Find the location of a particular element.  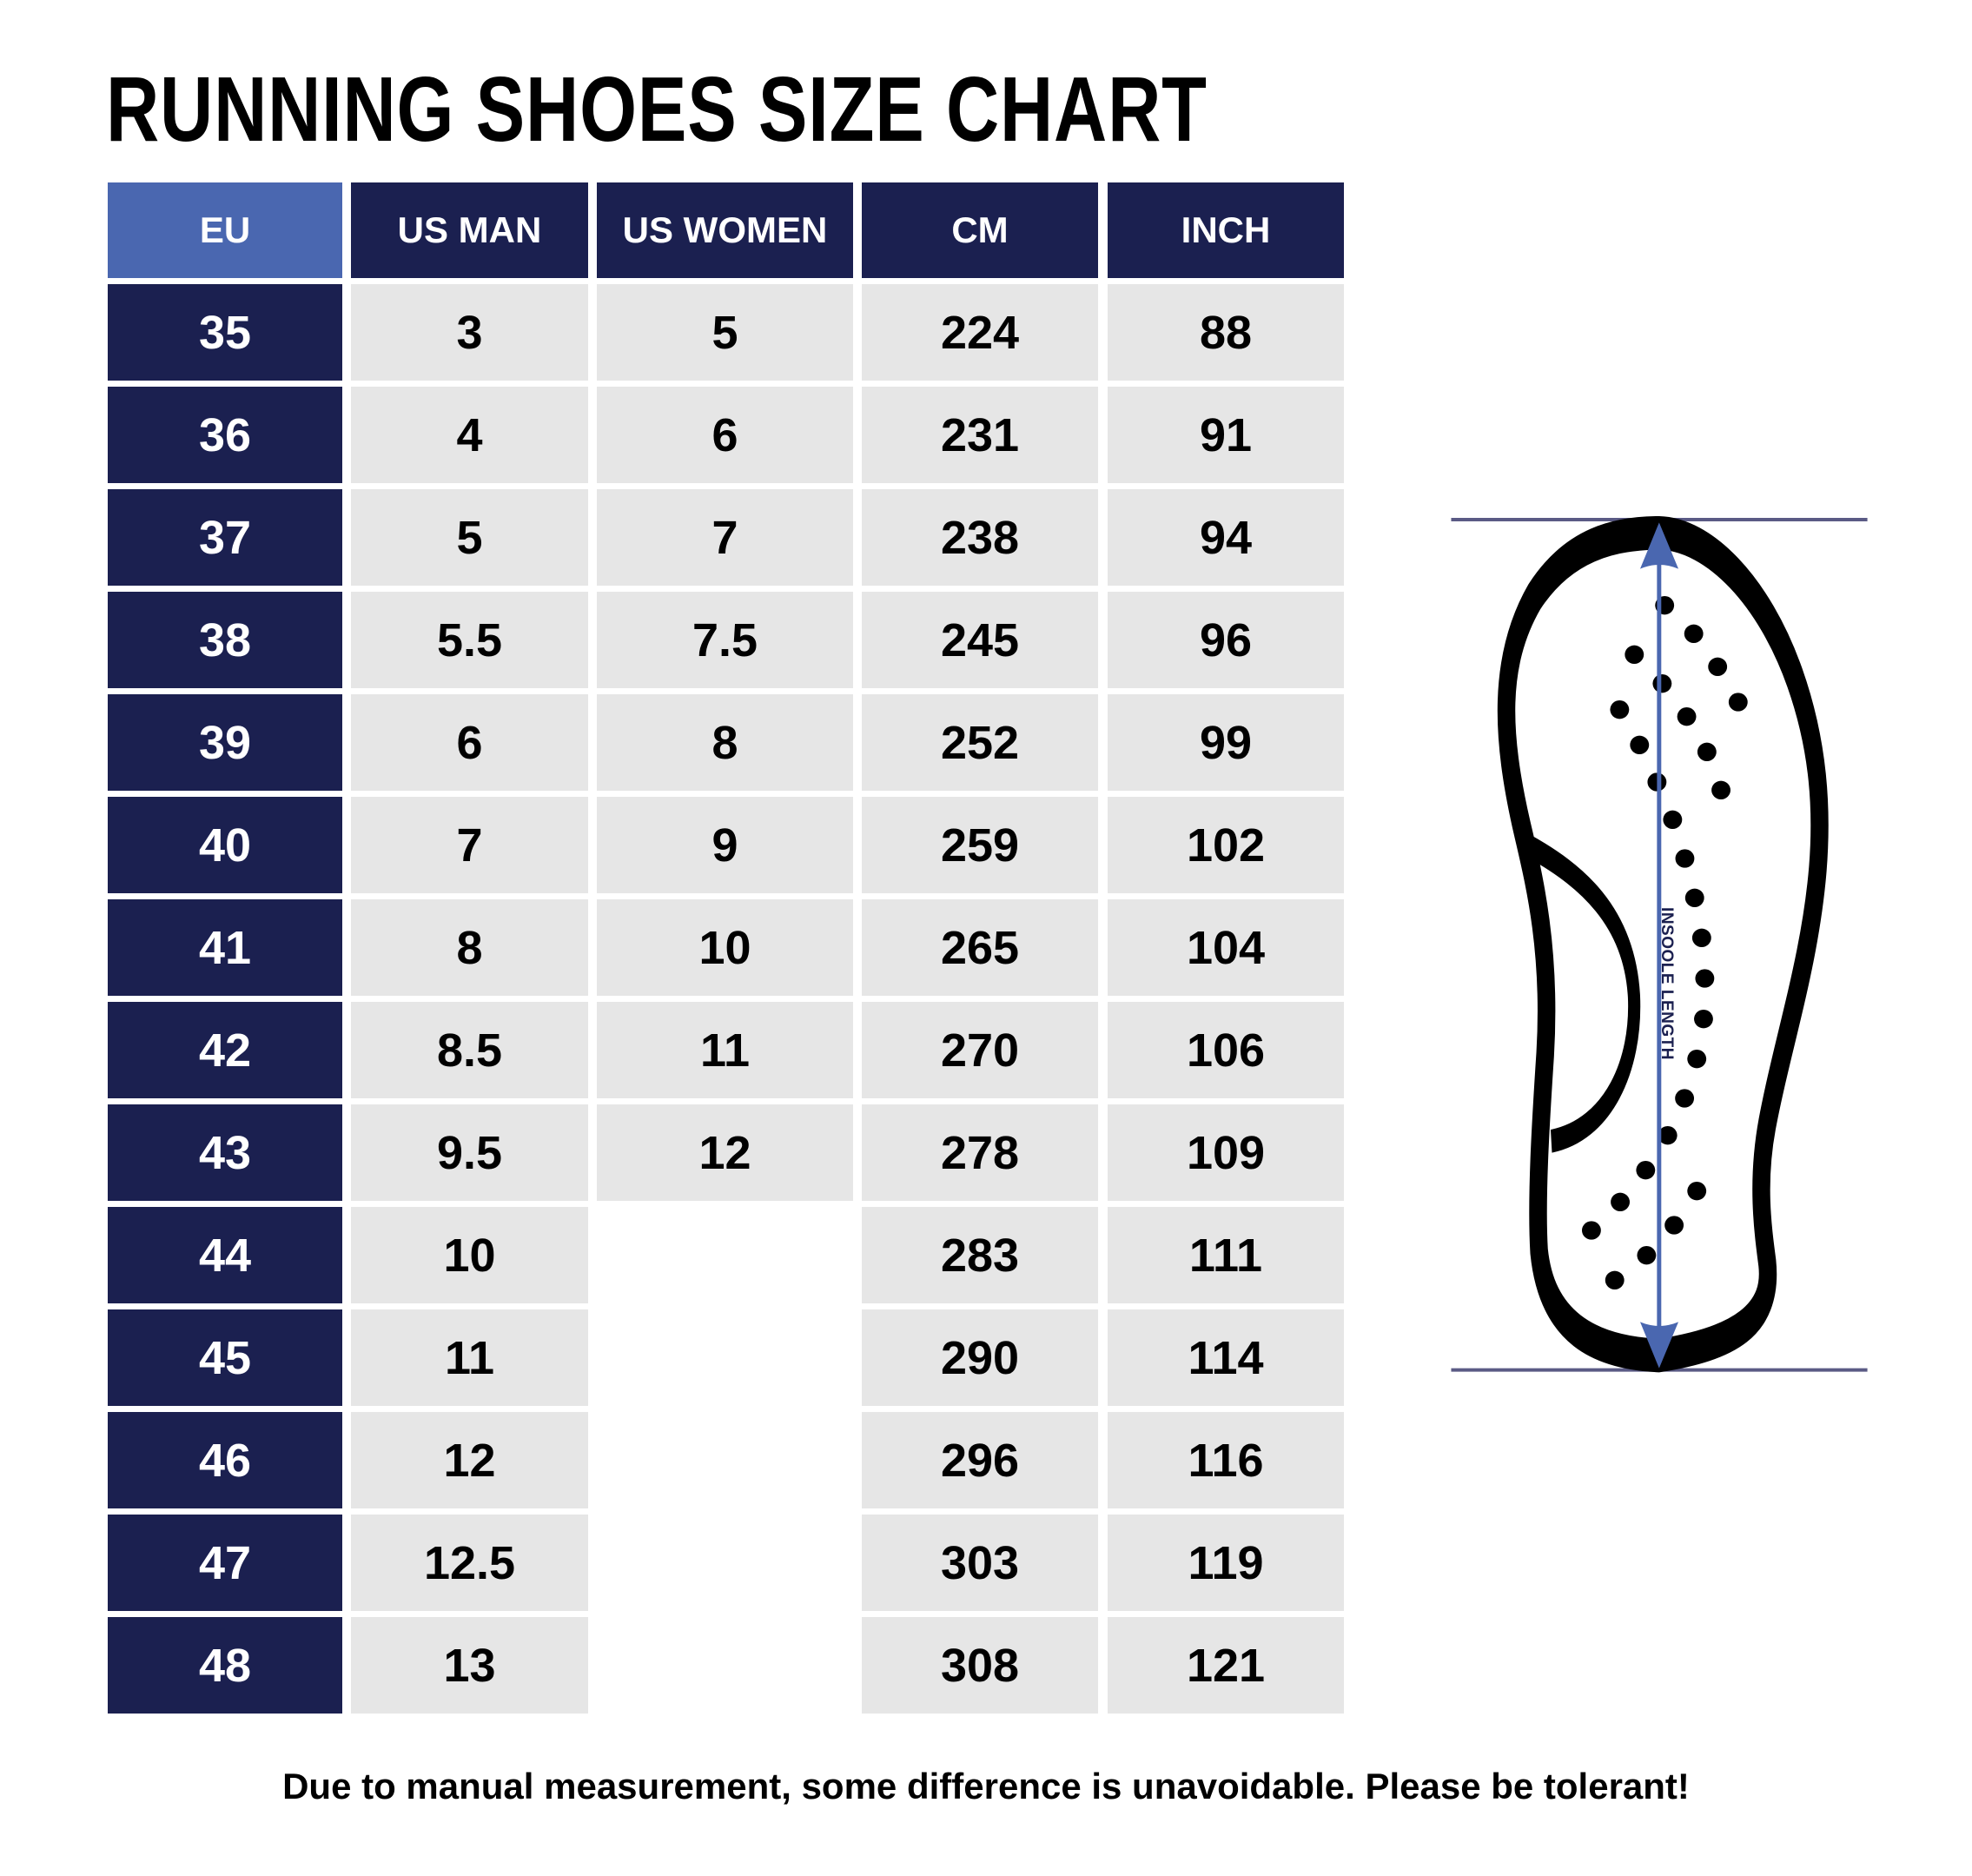

header-cm: CM is located at coordinates (980, 230).